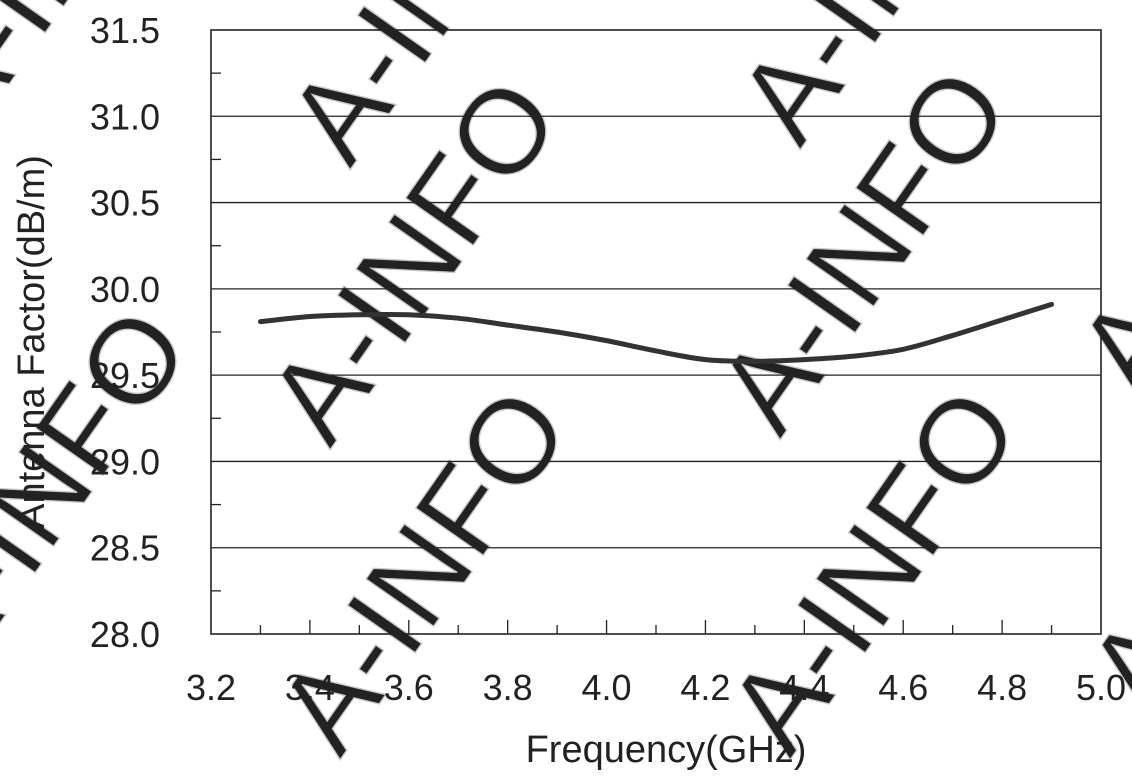 This screenshot has width=1132, height=779. What do you see at coordinates (125, 203) in the screenshot?
I see `y-tick-label: 30.5` at bounding box center [125, 203].